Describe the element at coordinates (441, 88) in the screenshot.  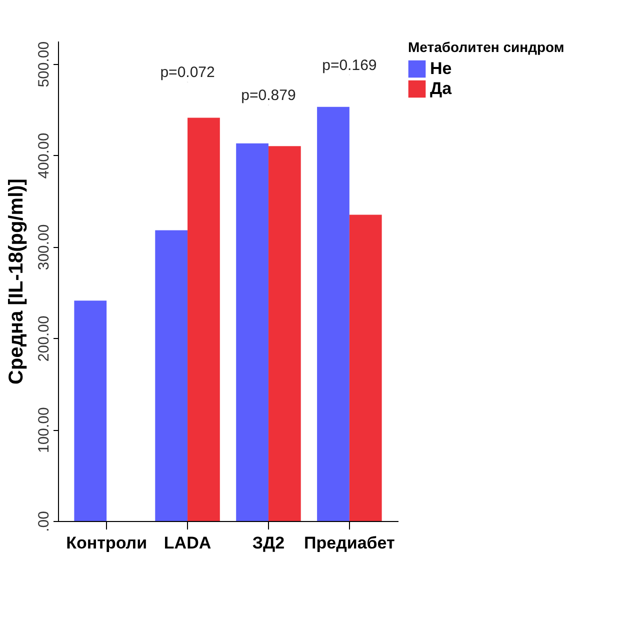
I see `legend-label: Да` at that location.